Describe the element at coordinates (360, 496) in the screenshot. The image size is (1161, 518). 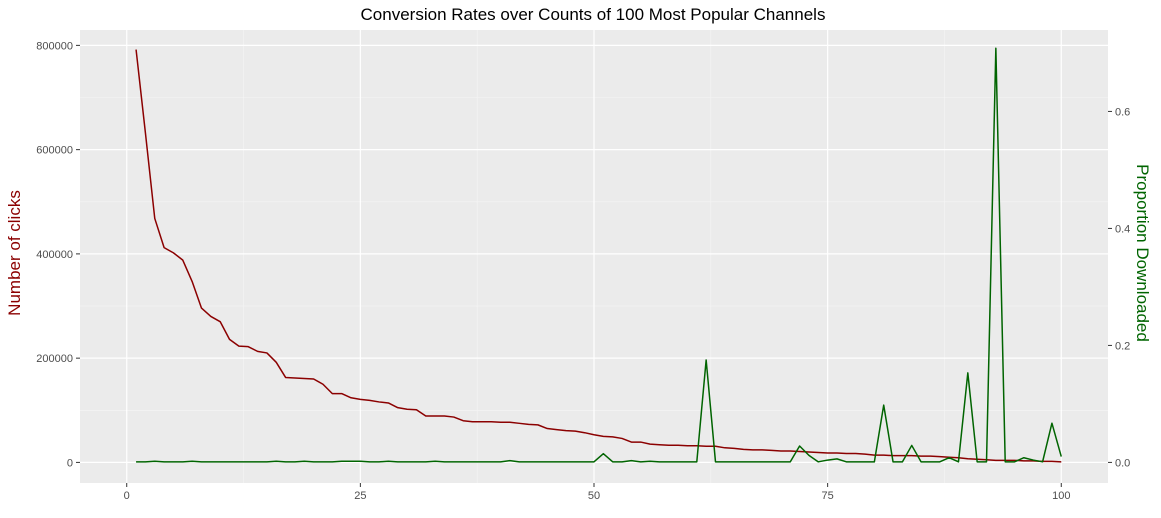
I see `x-tick-label: 25` at that location.